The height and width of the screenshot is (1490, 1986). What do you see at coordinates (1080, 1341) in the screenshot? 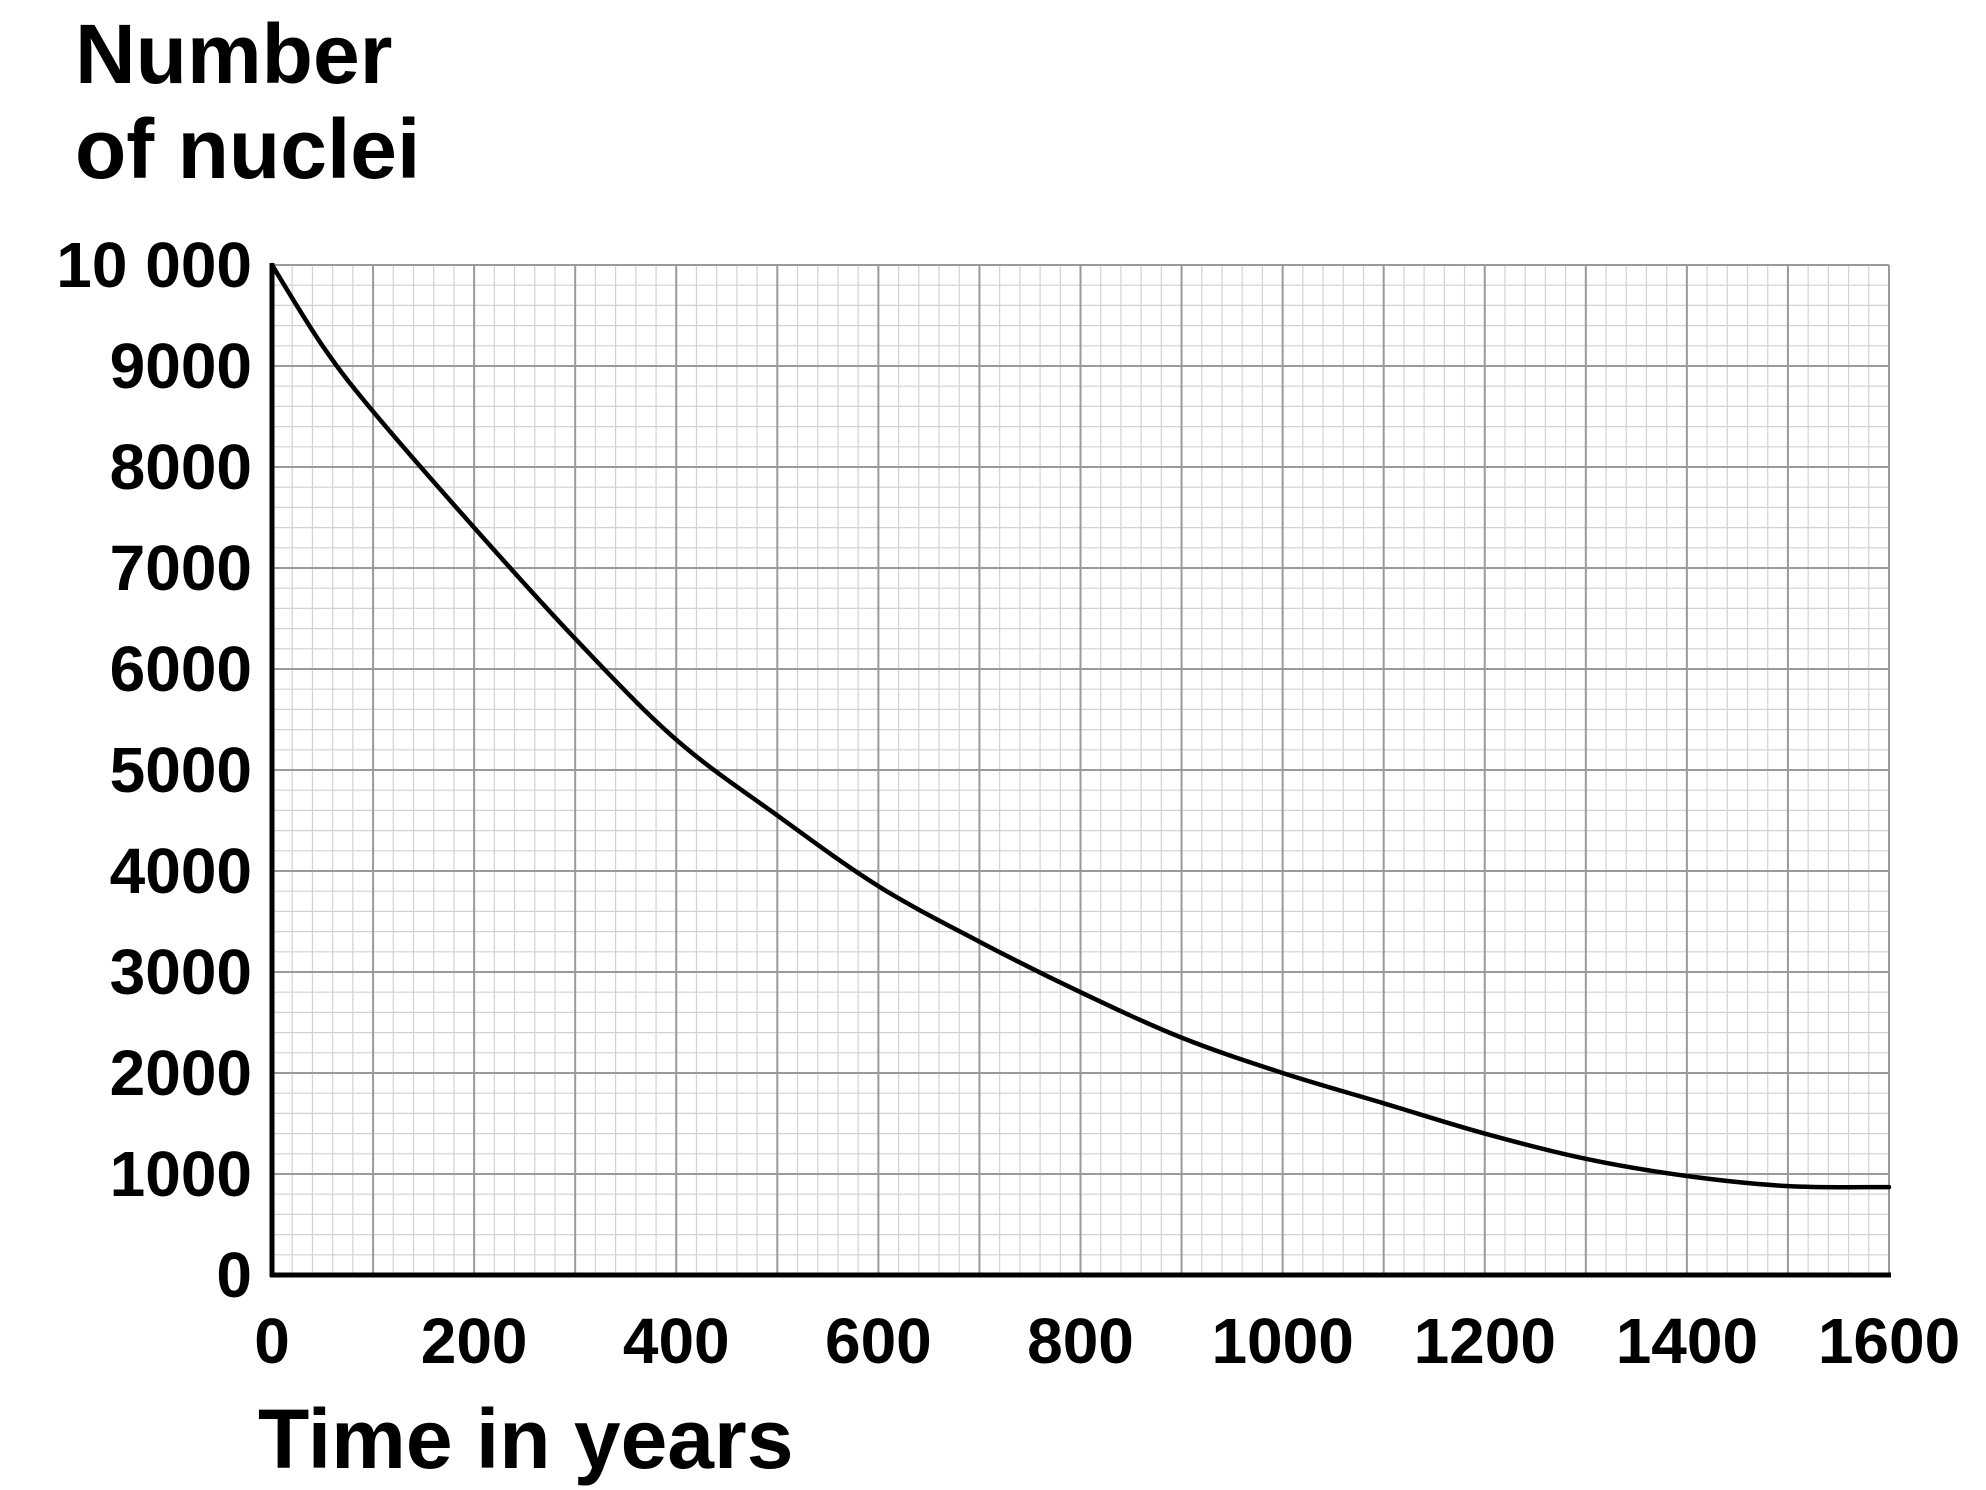
I see `x-tick-label: 800` at bounding box center [1080, 1341].